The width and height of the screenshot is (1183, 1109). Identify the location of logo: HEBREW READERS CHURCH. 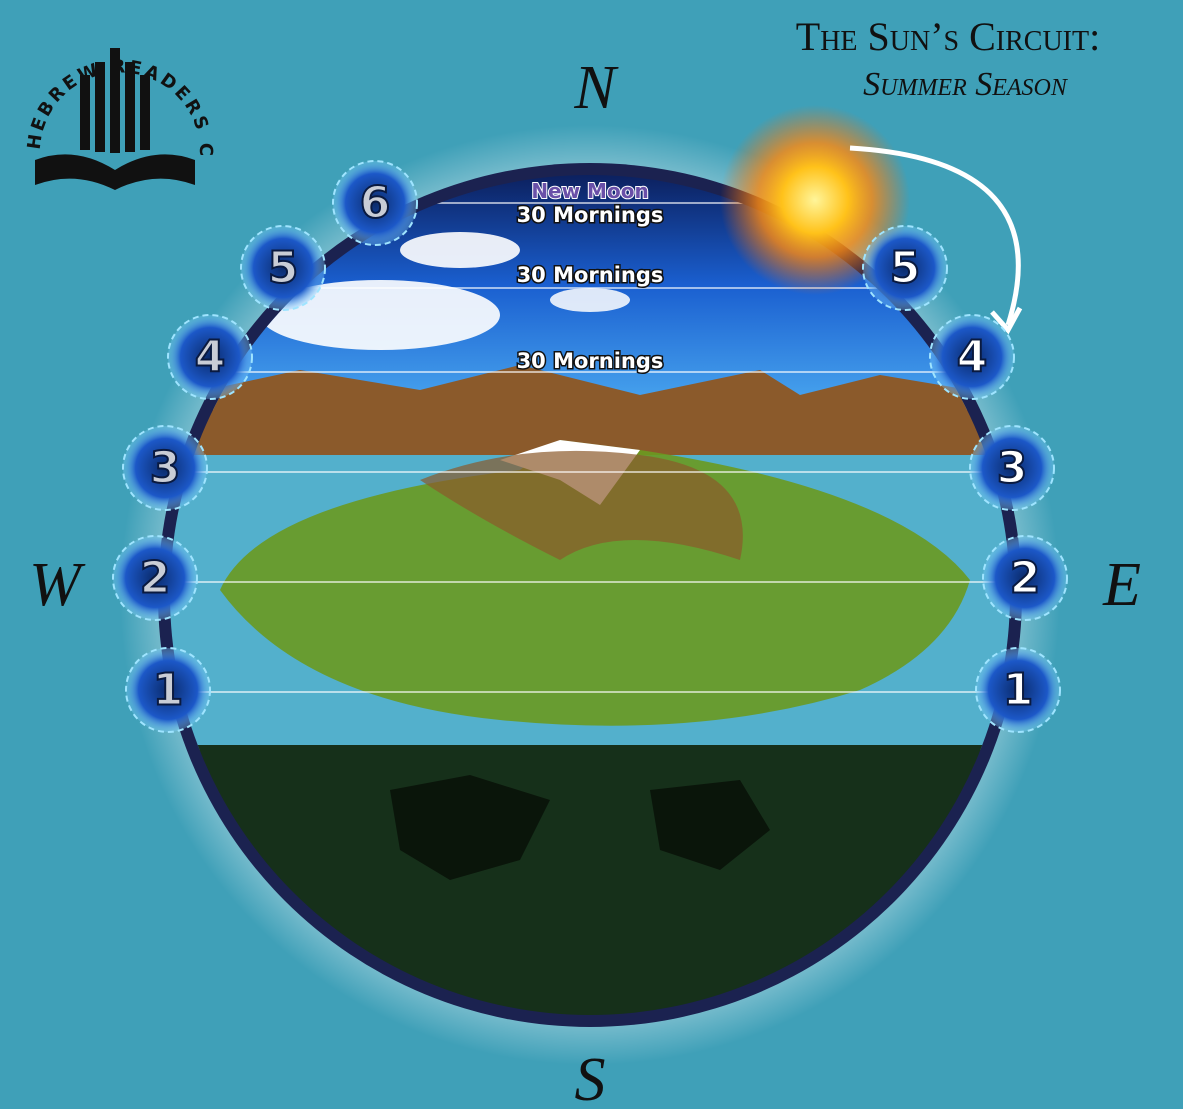
(108, 95).